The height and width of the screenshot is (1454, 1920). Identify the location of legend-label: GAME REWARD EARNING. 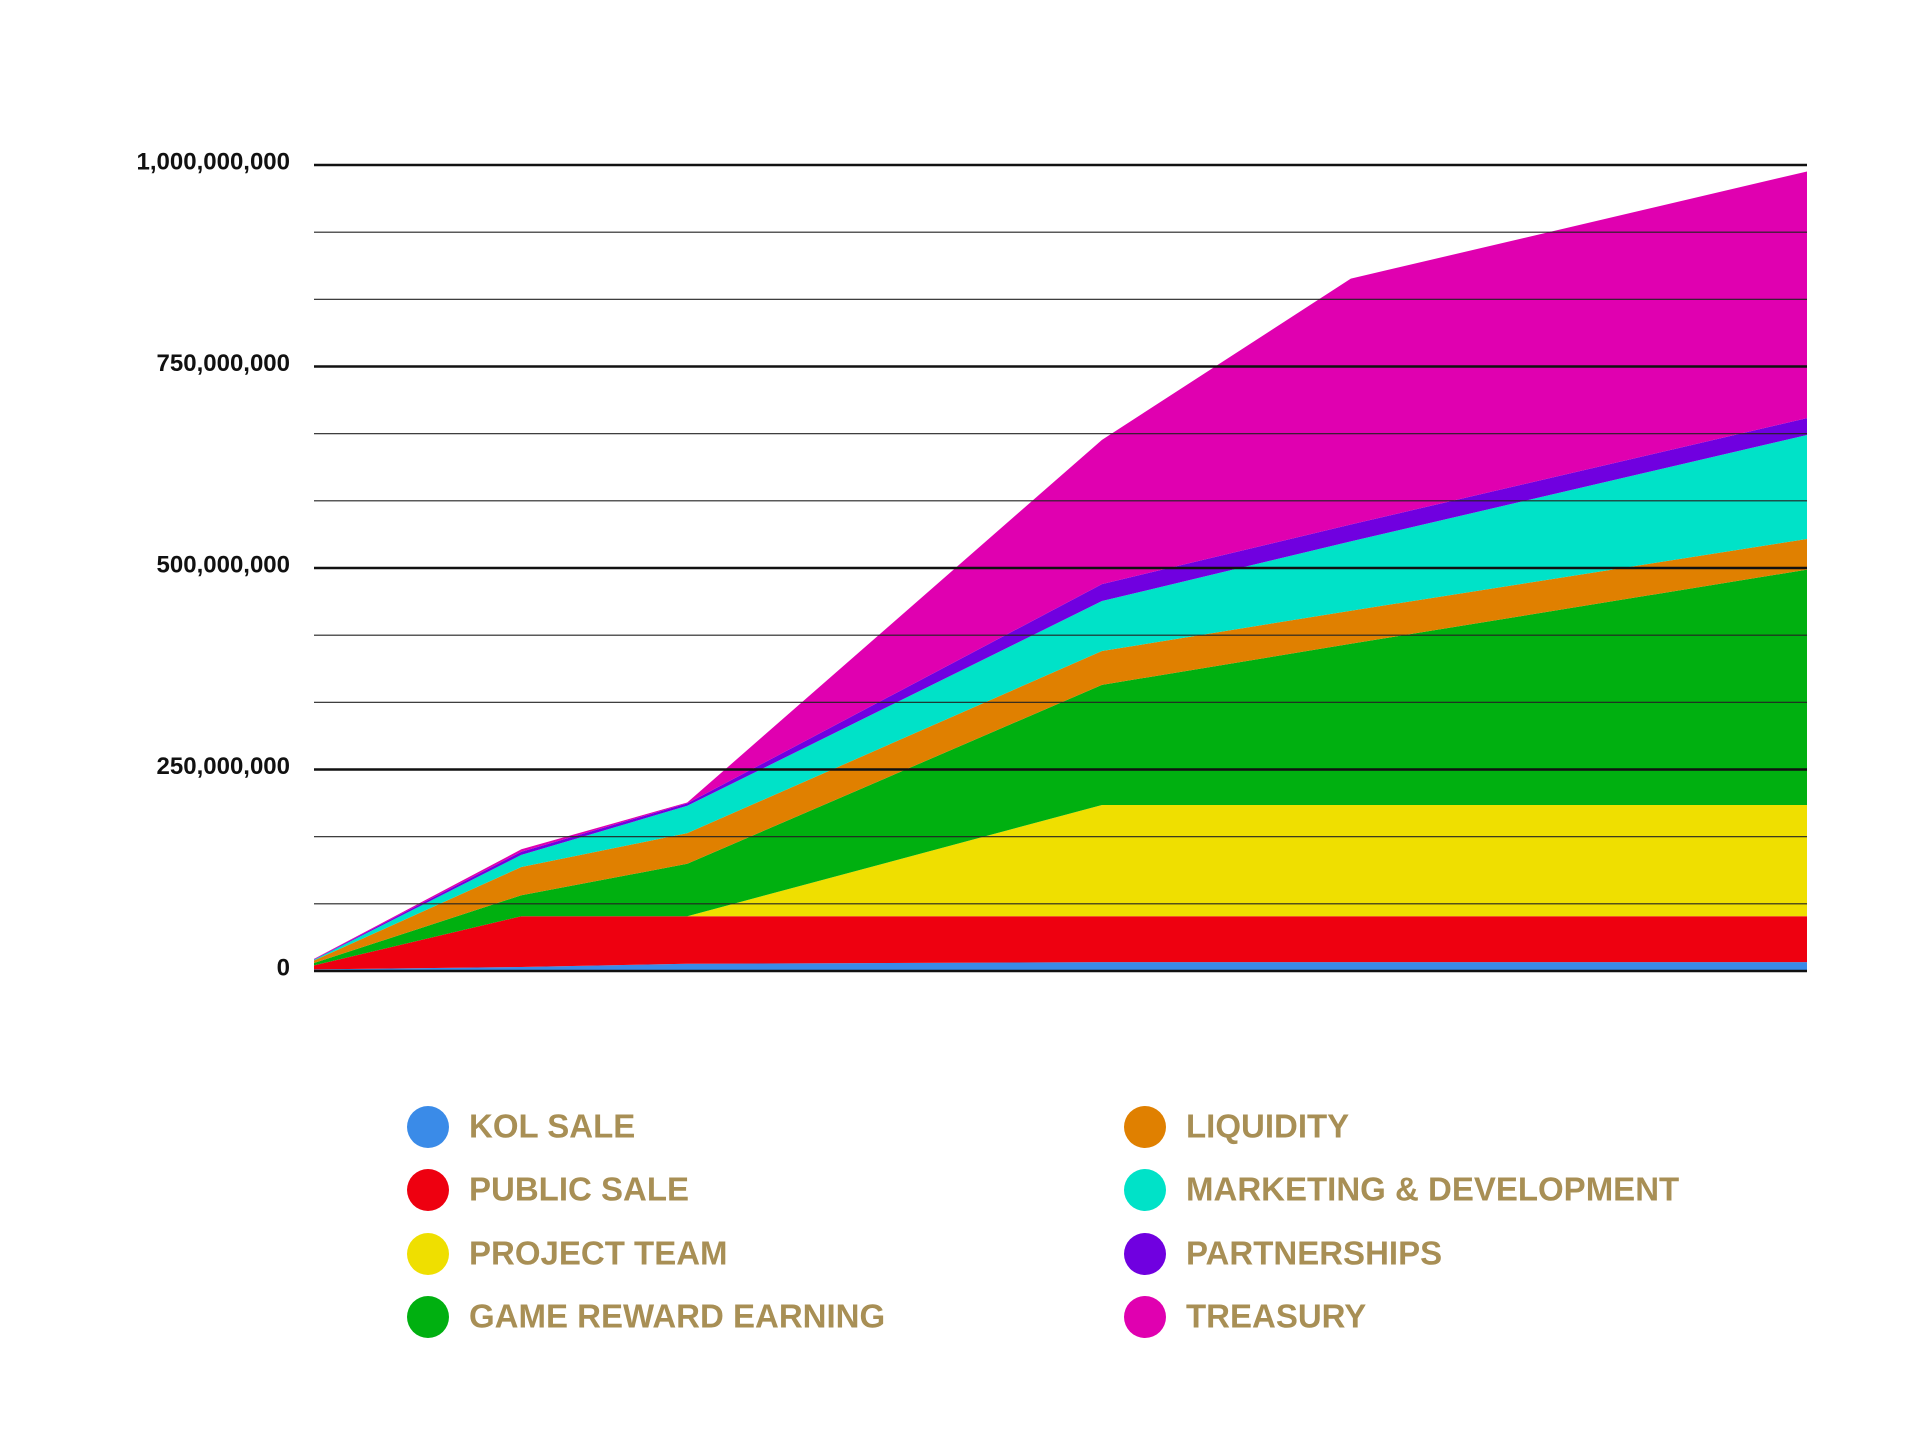
(677, 1316).